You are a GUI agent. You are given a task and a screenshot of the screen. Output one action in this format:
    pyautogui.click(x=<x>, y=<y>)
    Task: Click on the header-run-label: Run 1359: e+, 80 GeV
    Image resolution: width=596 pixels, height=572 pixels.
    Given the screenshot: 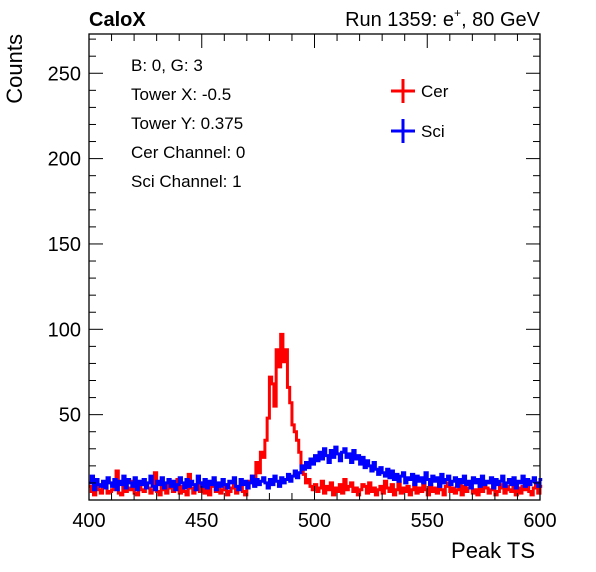 What is the action you would take?
    pyautogui.click(x=443, y=18)
    